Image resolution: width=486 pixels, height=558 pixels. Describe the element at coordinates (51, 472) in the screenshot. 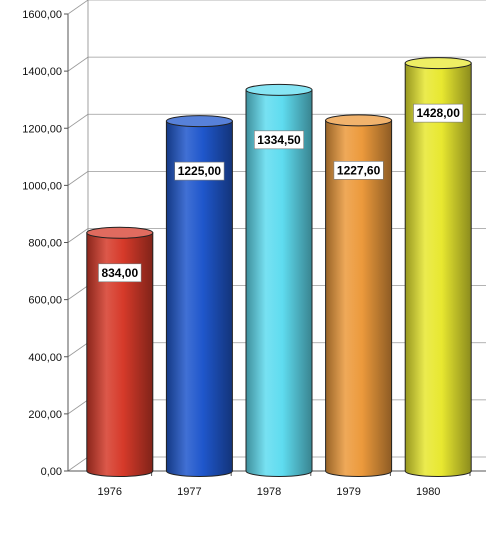

I see `y-tick-label: 0,00` at that location.